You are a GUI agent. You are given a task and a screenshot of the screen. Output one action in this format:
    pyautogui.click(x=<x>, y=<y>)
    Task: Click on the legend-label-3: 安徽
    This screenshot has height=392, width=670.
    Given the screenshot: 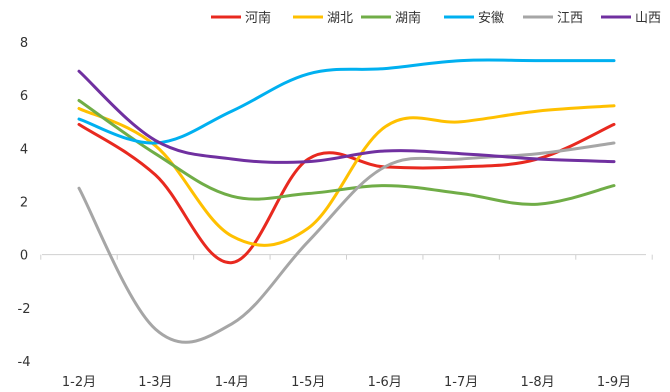 What is the action you would take?
    pyautogui.click(x=491, y=18)
    